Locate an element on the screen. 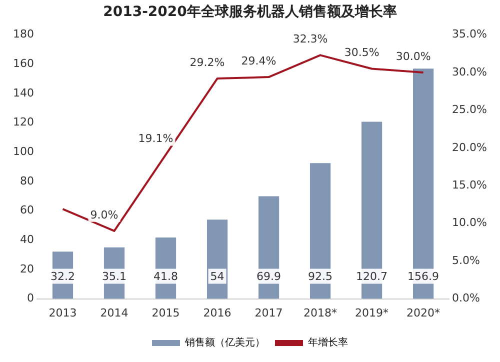  x-tick-label: 2015 is located at coordinates (166, 313).